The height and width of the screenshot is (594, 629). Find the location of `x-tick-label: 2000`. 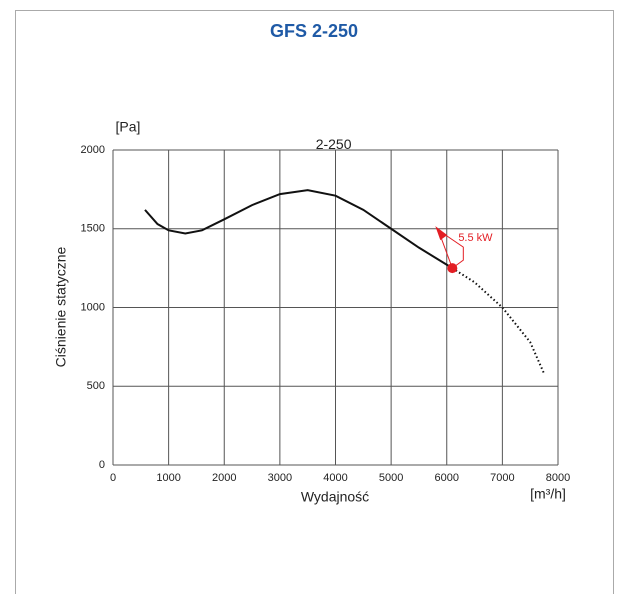

x-tick-label: 2000 is located at coordinates (224, 478).